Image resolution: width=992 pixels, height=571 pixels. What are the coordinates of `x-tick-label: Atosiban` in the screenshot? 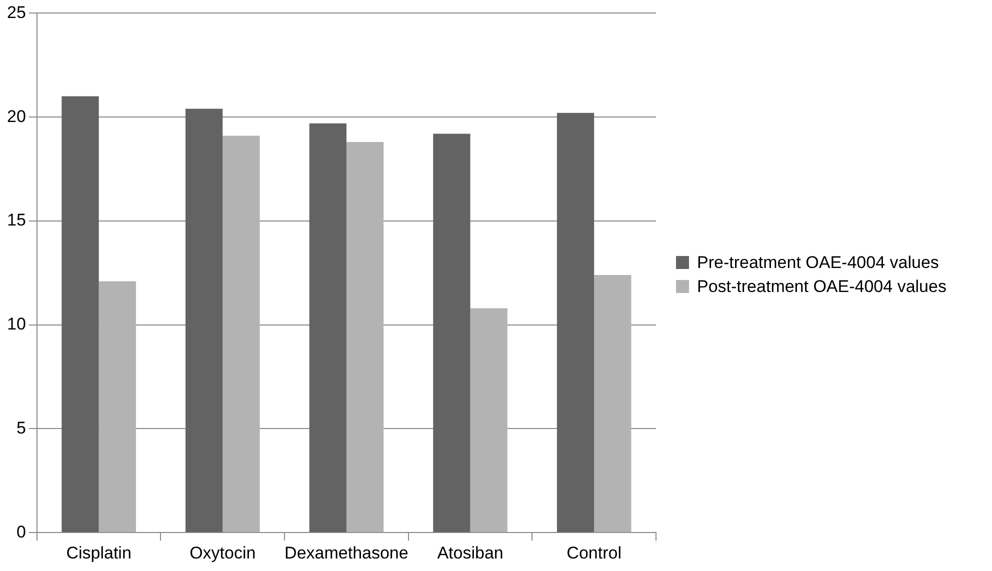 It's located at (470, 552).